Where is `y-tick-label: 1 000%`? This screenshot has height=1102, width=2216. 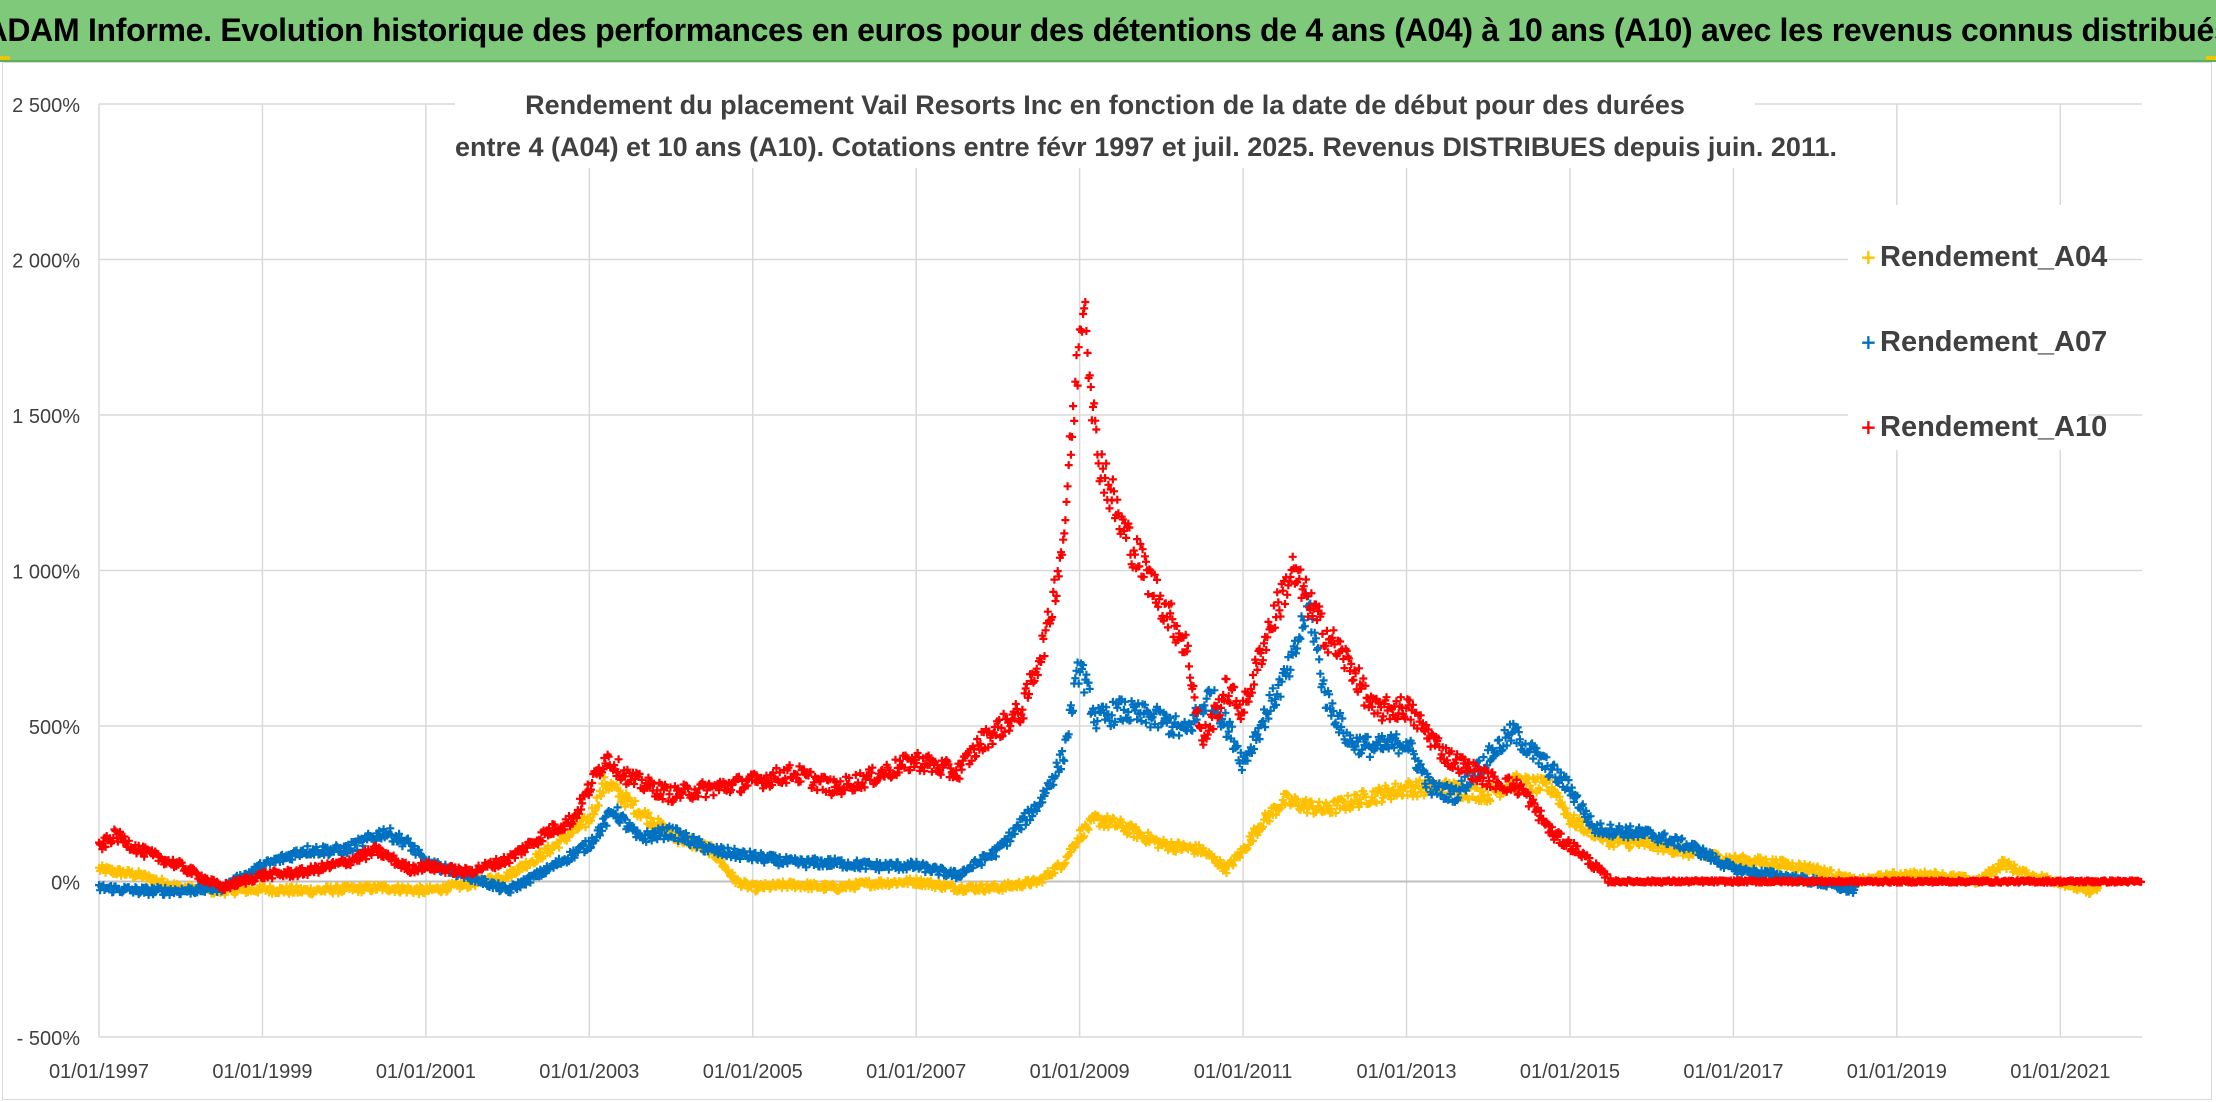 y-tick-label: 1 000% is located at coordinates (46, 573).